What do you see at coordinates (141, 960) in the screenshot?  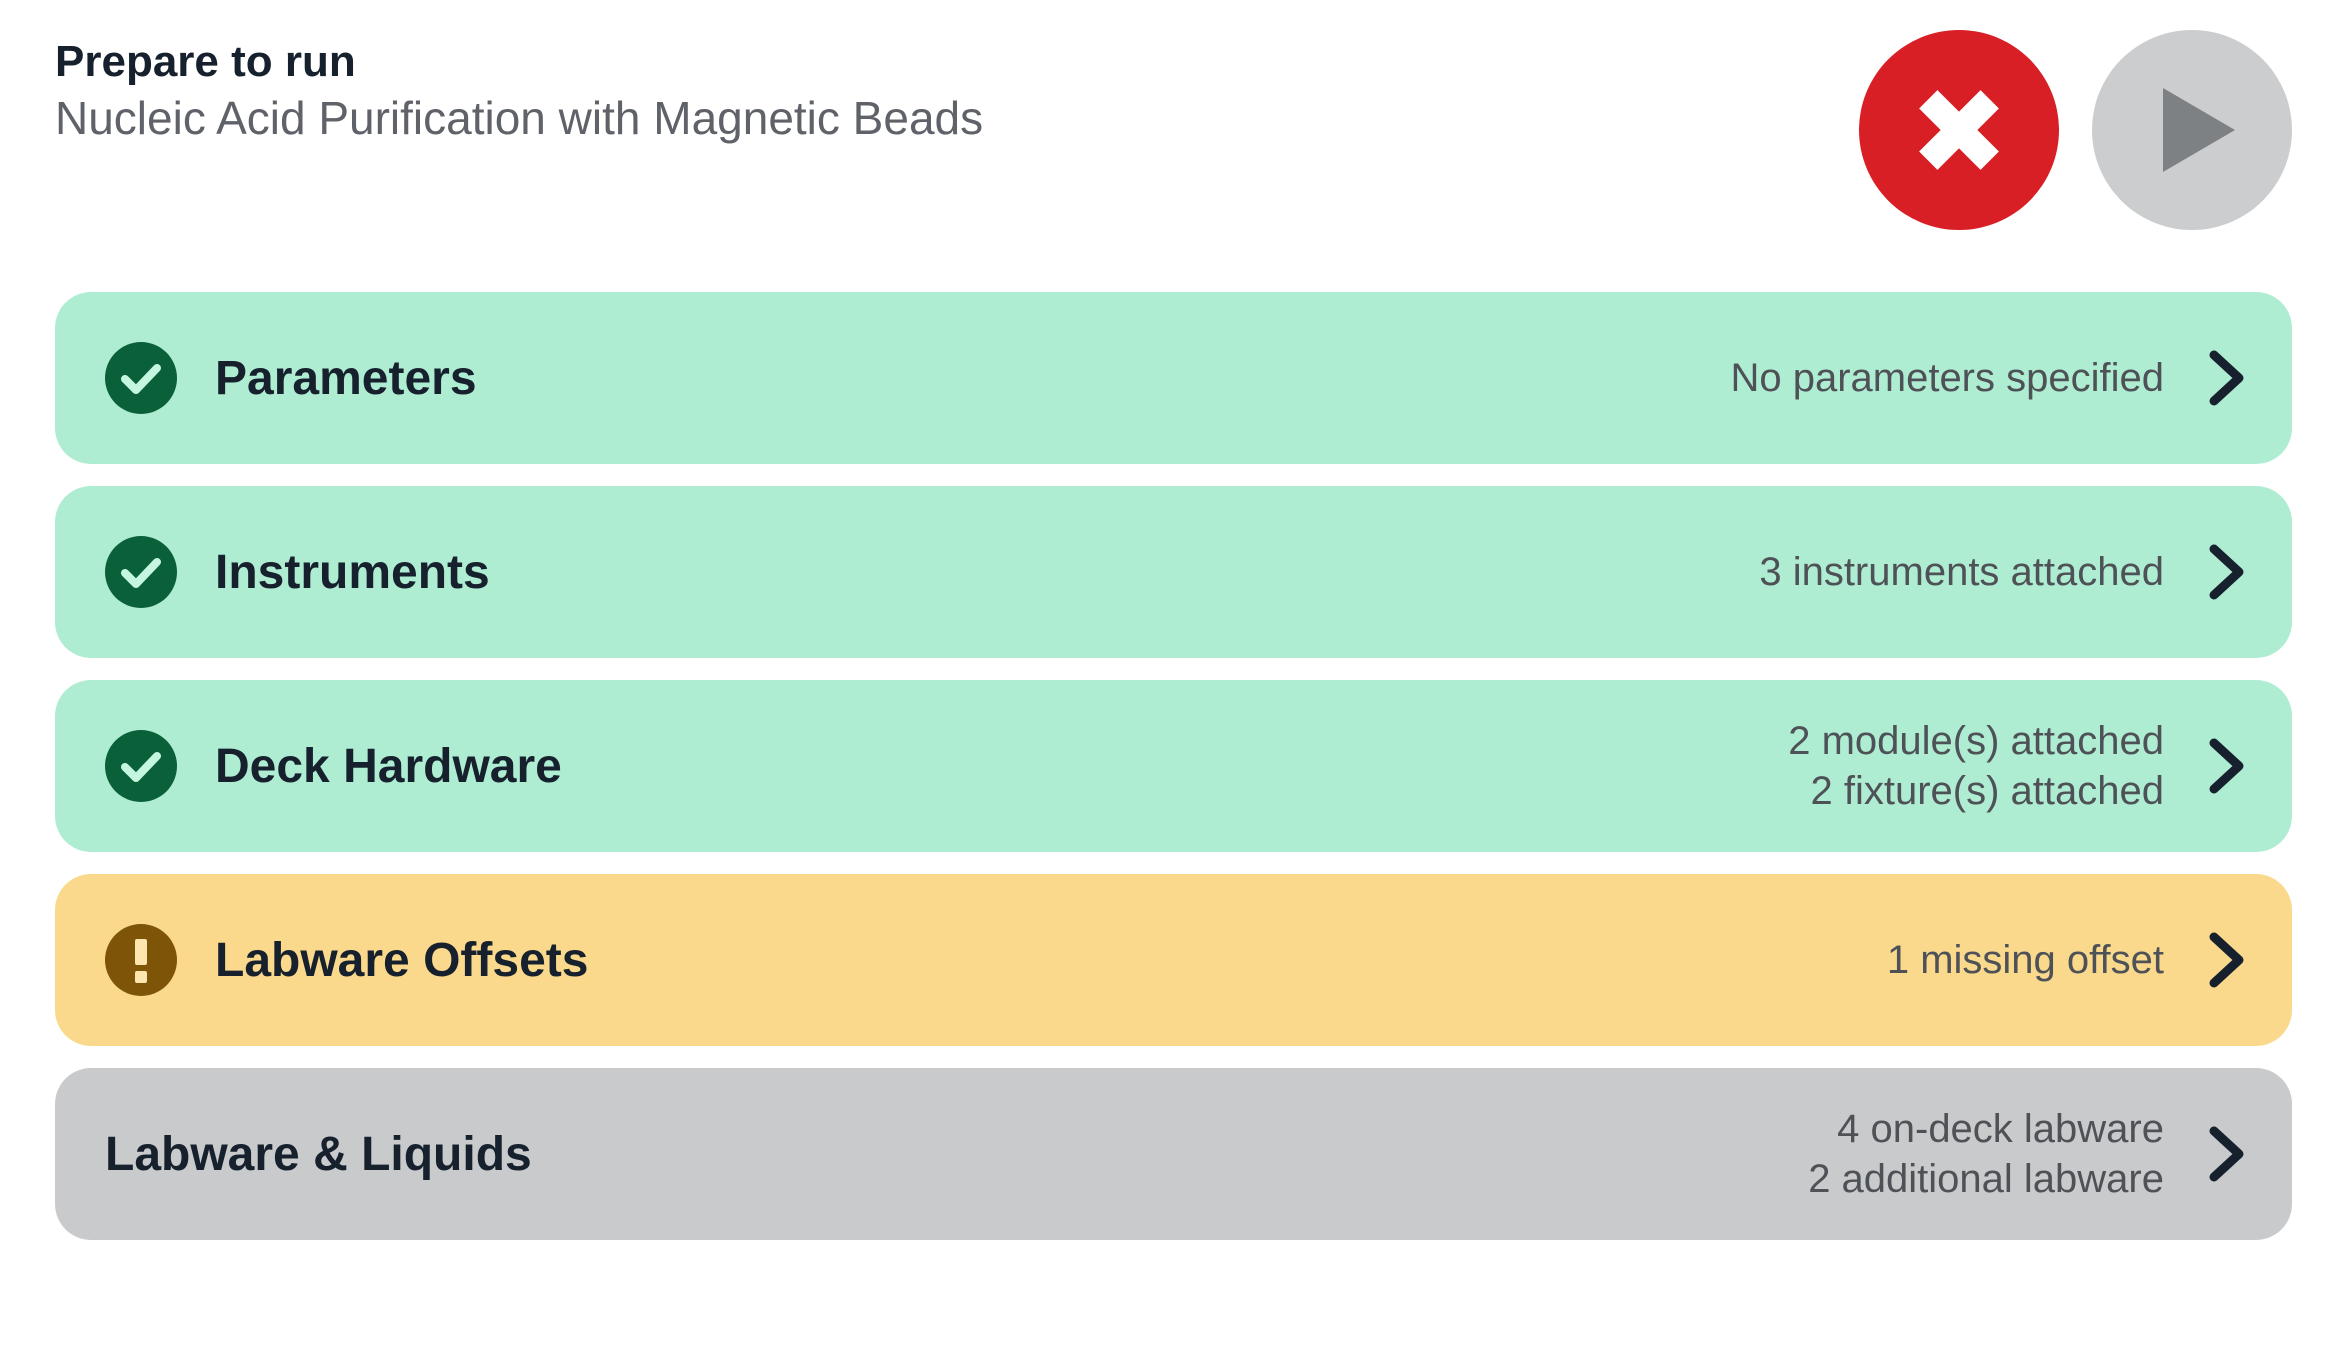 I see `alert-circle-icon` at bounding box center [141, 960].